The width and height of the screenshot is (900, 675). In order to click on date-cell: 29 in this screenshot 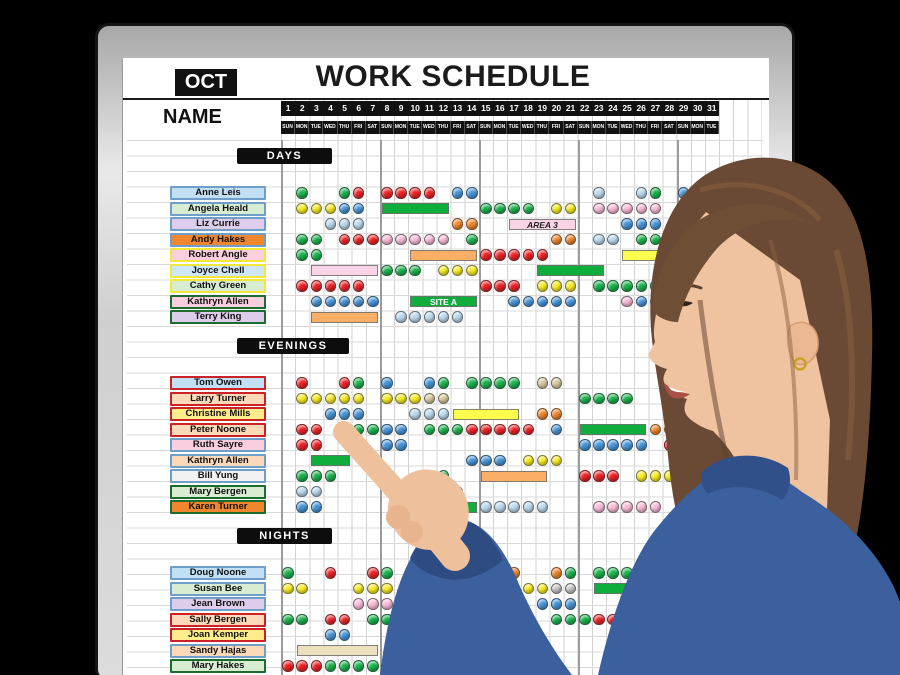, I will do `click(683, 108)`.